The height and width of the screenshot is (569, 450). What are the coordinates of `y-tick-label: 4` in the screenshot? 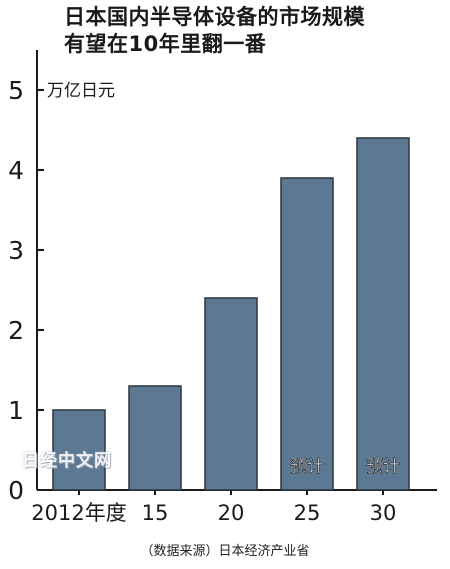 It's located at (16, 170).